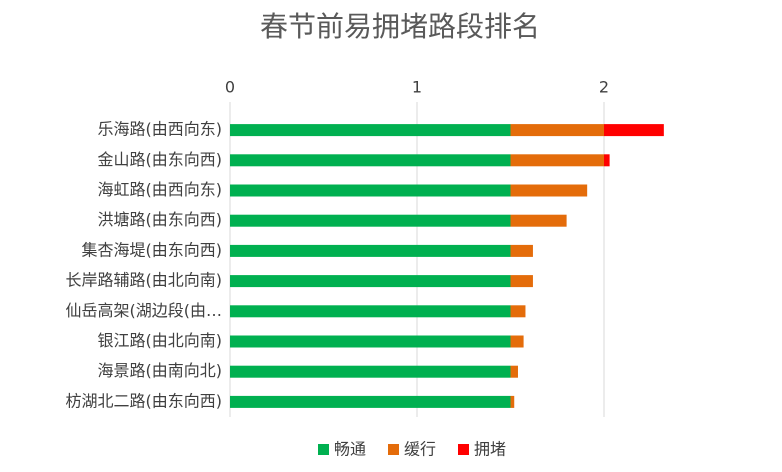 Image resolution: width=782 pixels, height=472 pixels. I want to click on y-tick-label: 海景路(由南向北), so click(160, 370).